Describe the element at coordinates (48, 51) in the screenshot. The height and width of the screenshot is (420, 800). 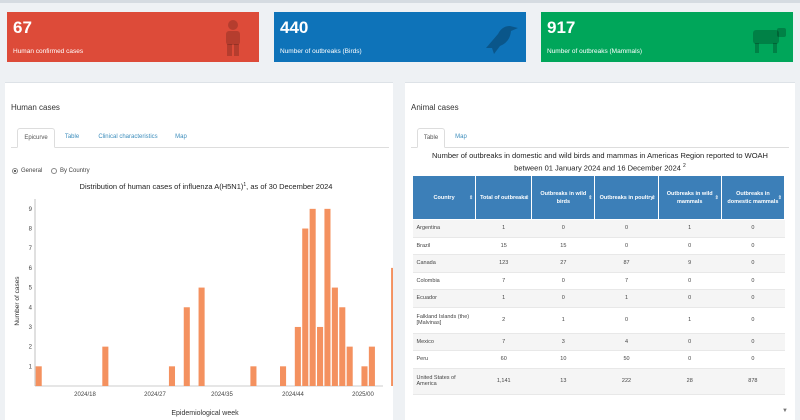
I see `card-label: Human confirmed cases` at that location.